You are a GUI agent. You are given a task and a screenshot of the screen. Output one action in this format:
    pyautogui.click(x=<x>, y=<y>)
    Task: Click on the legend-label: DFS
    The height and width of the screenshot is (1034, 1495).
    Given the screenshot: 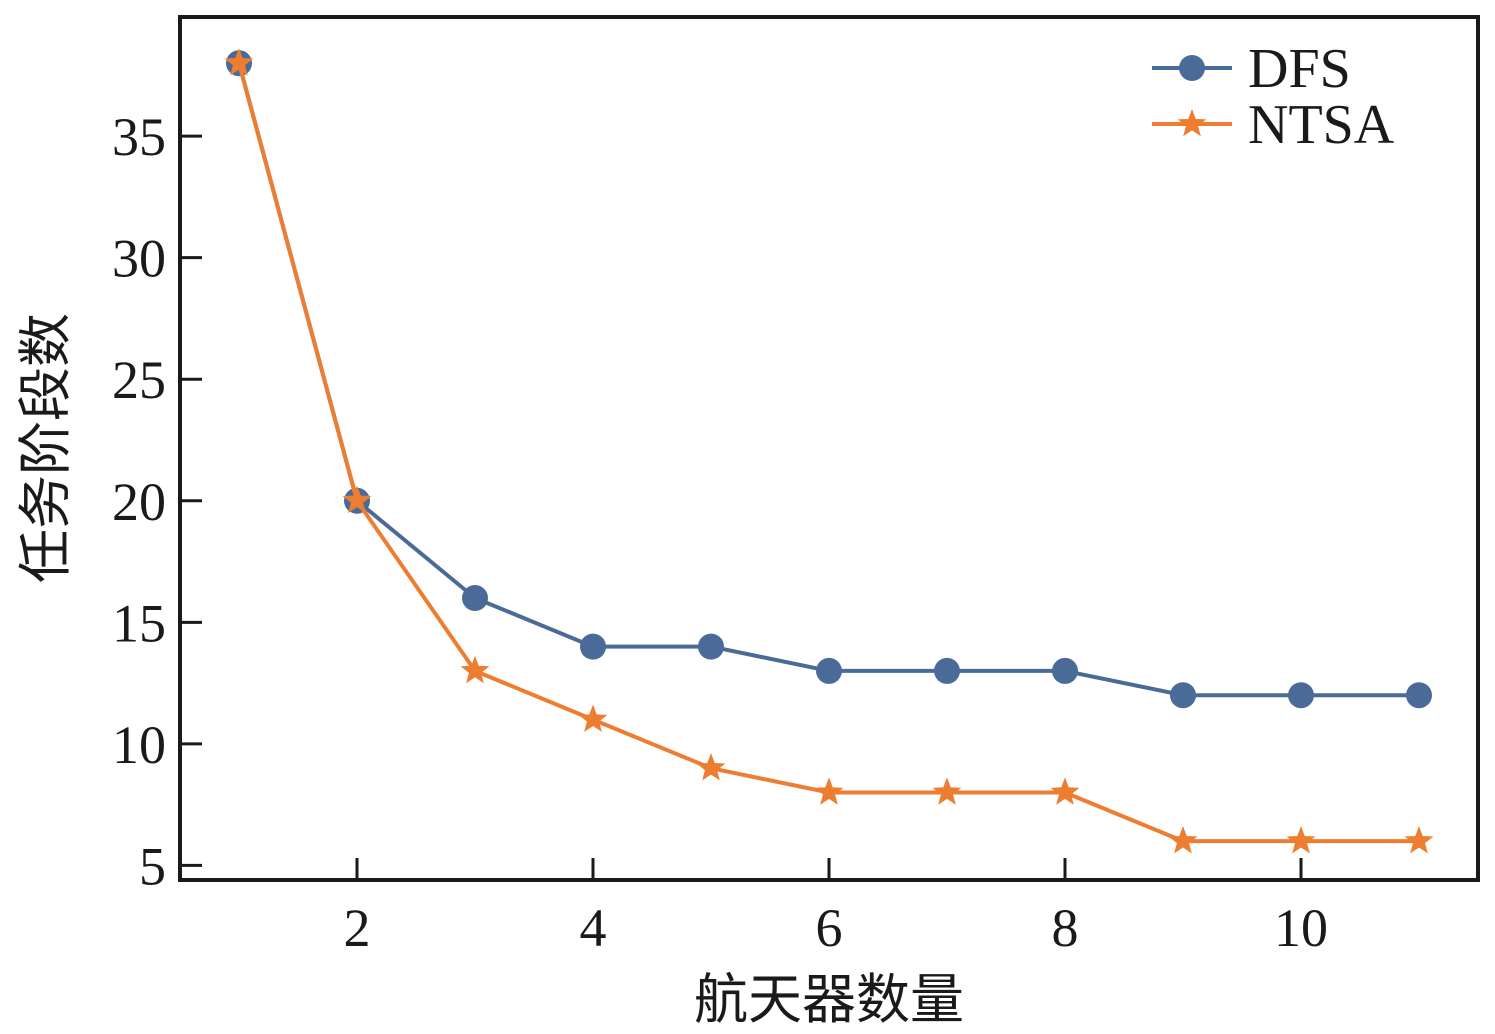 What is the action you would take?
    pyautogui.click(x=1299, y=69)
    